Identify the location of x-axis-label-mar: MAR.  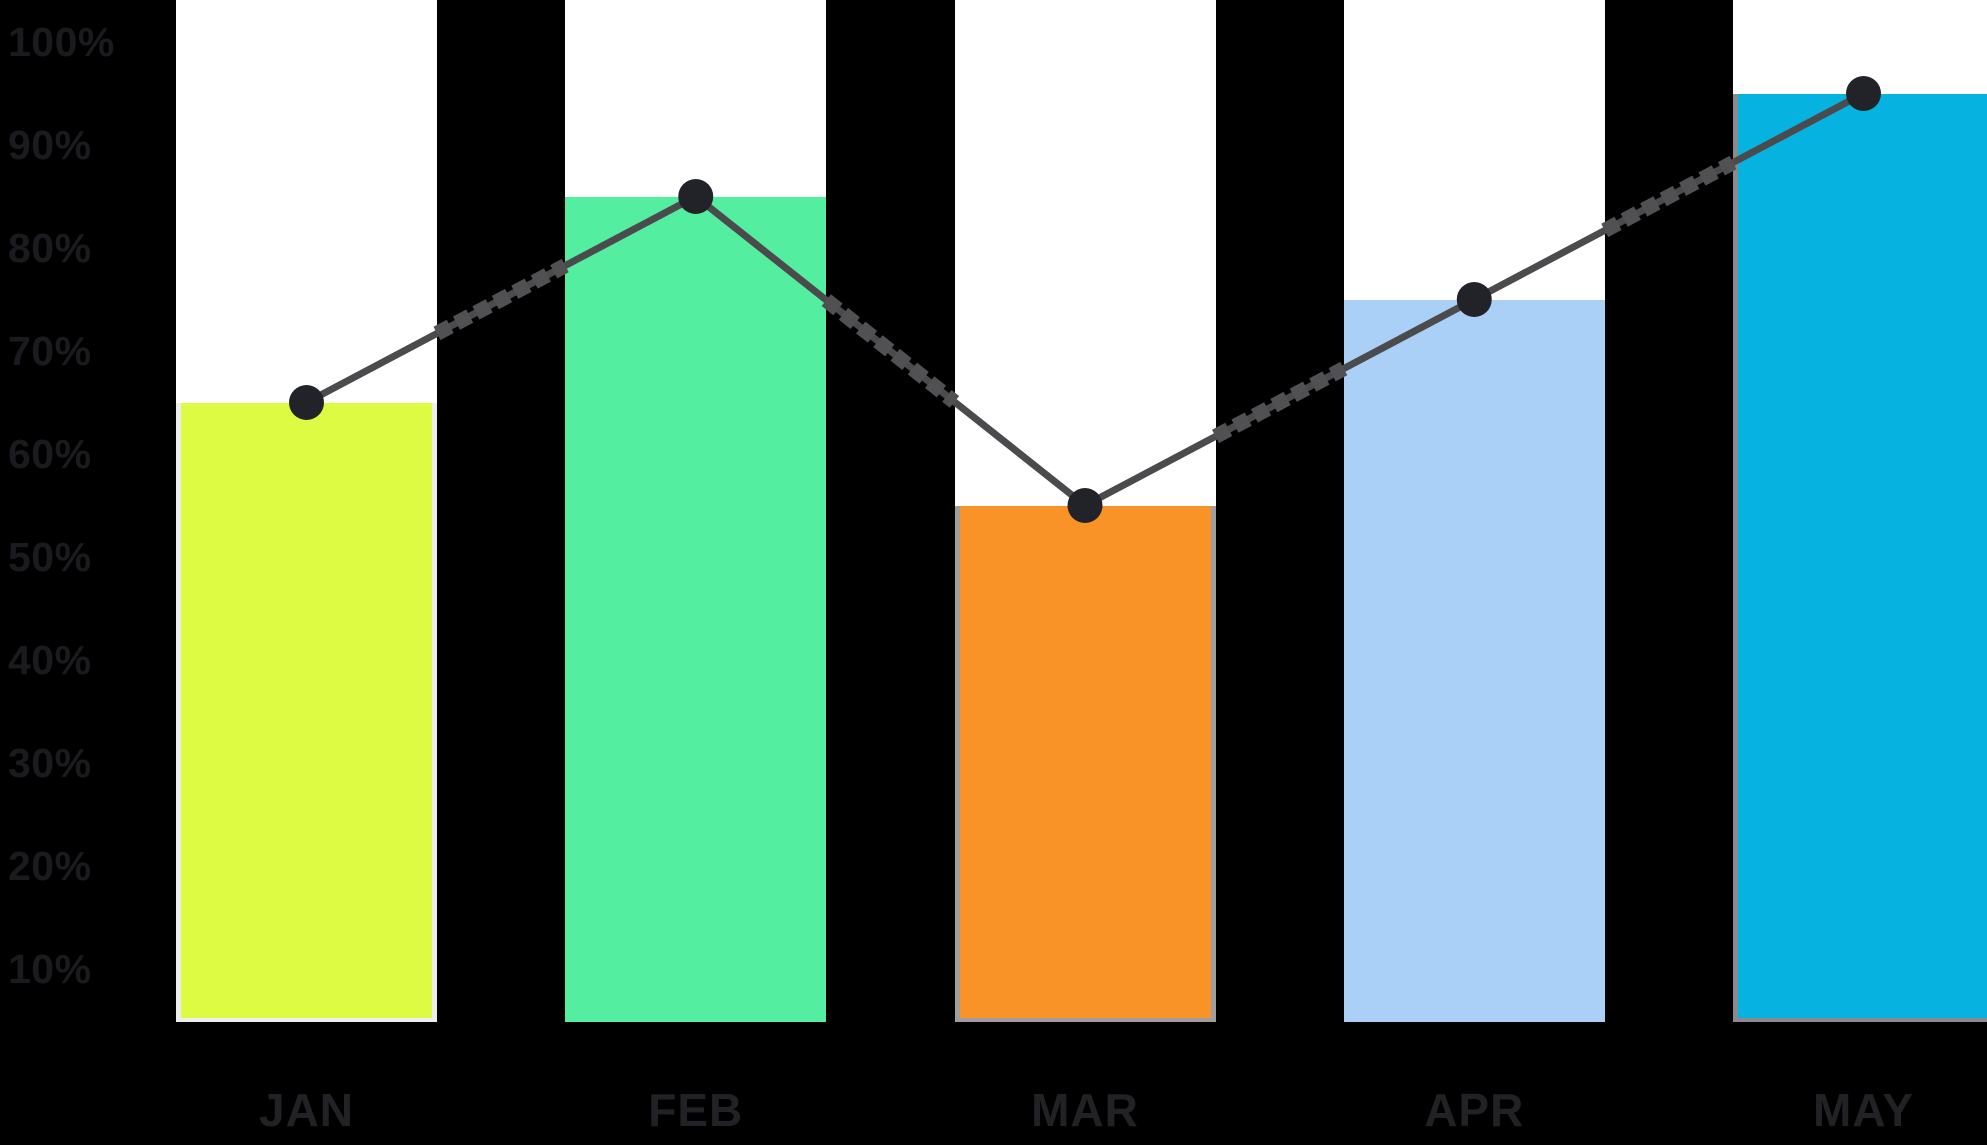
(1085, 1110).